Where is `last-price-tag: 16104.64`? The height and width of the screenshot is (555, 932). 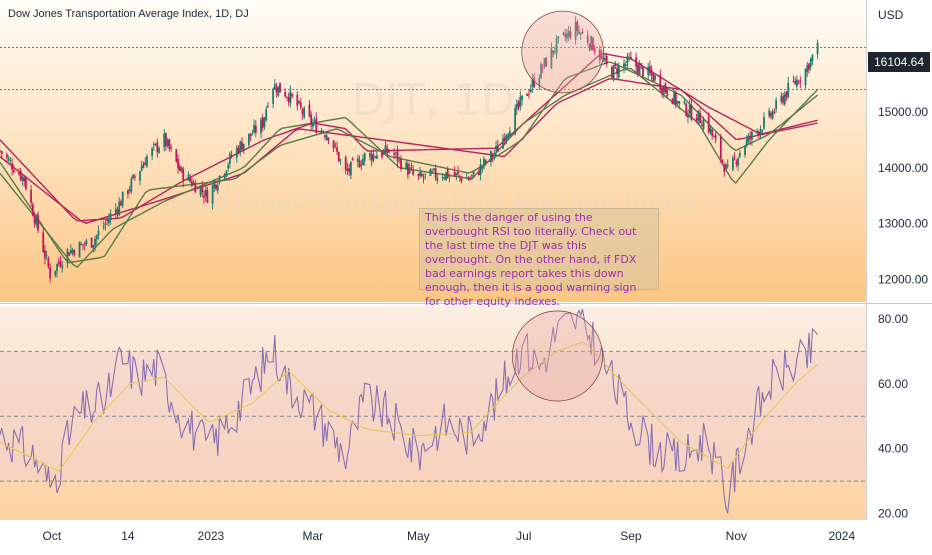
last-price-tag: 16104.64 is located at coordinates (899, 62).